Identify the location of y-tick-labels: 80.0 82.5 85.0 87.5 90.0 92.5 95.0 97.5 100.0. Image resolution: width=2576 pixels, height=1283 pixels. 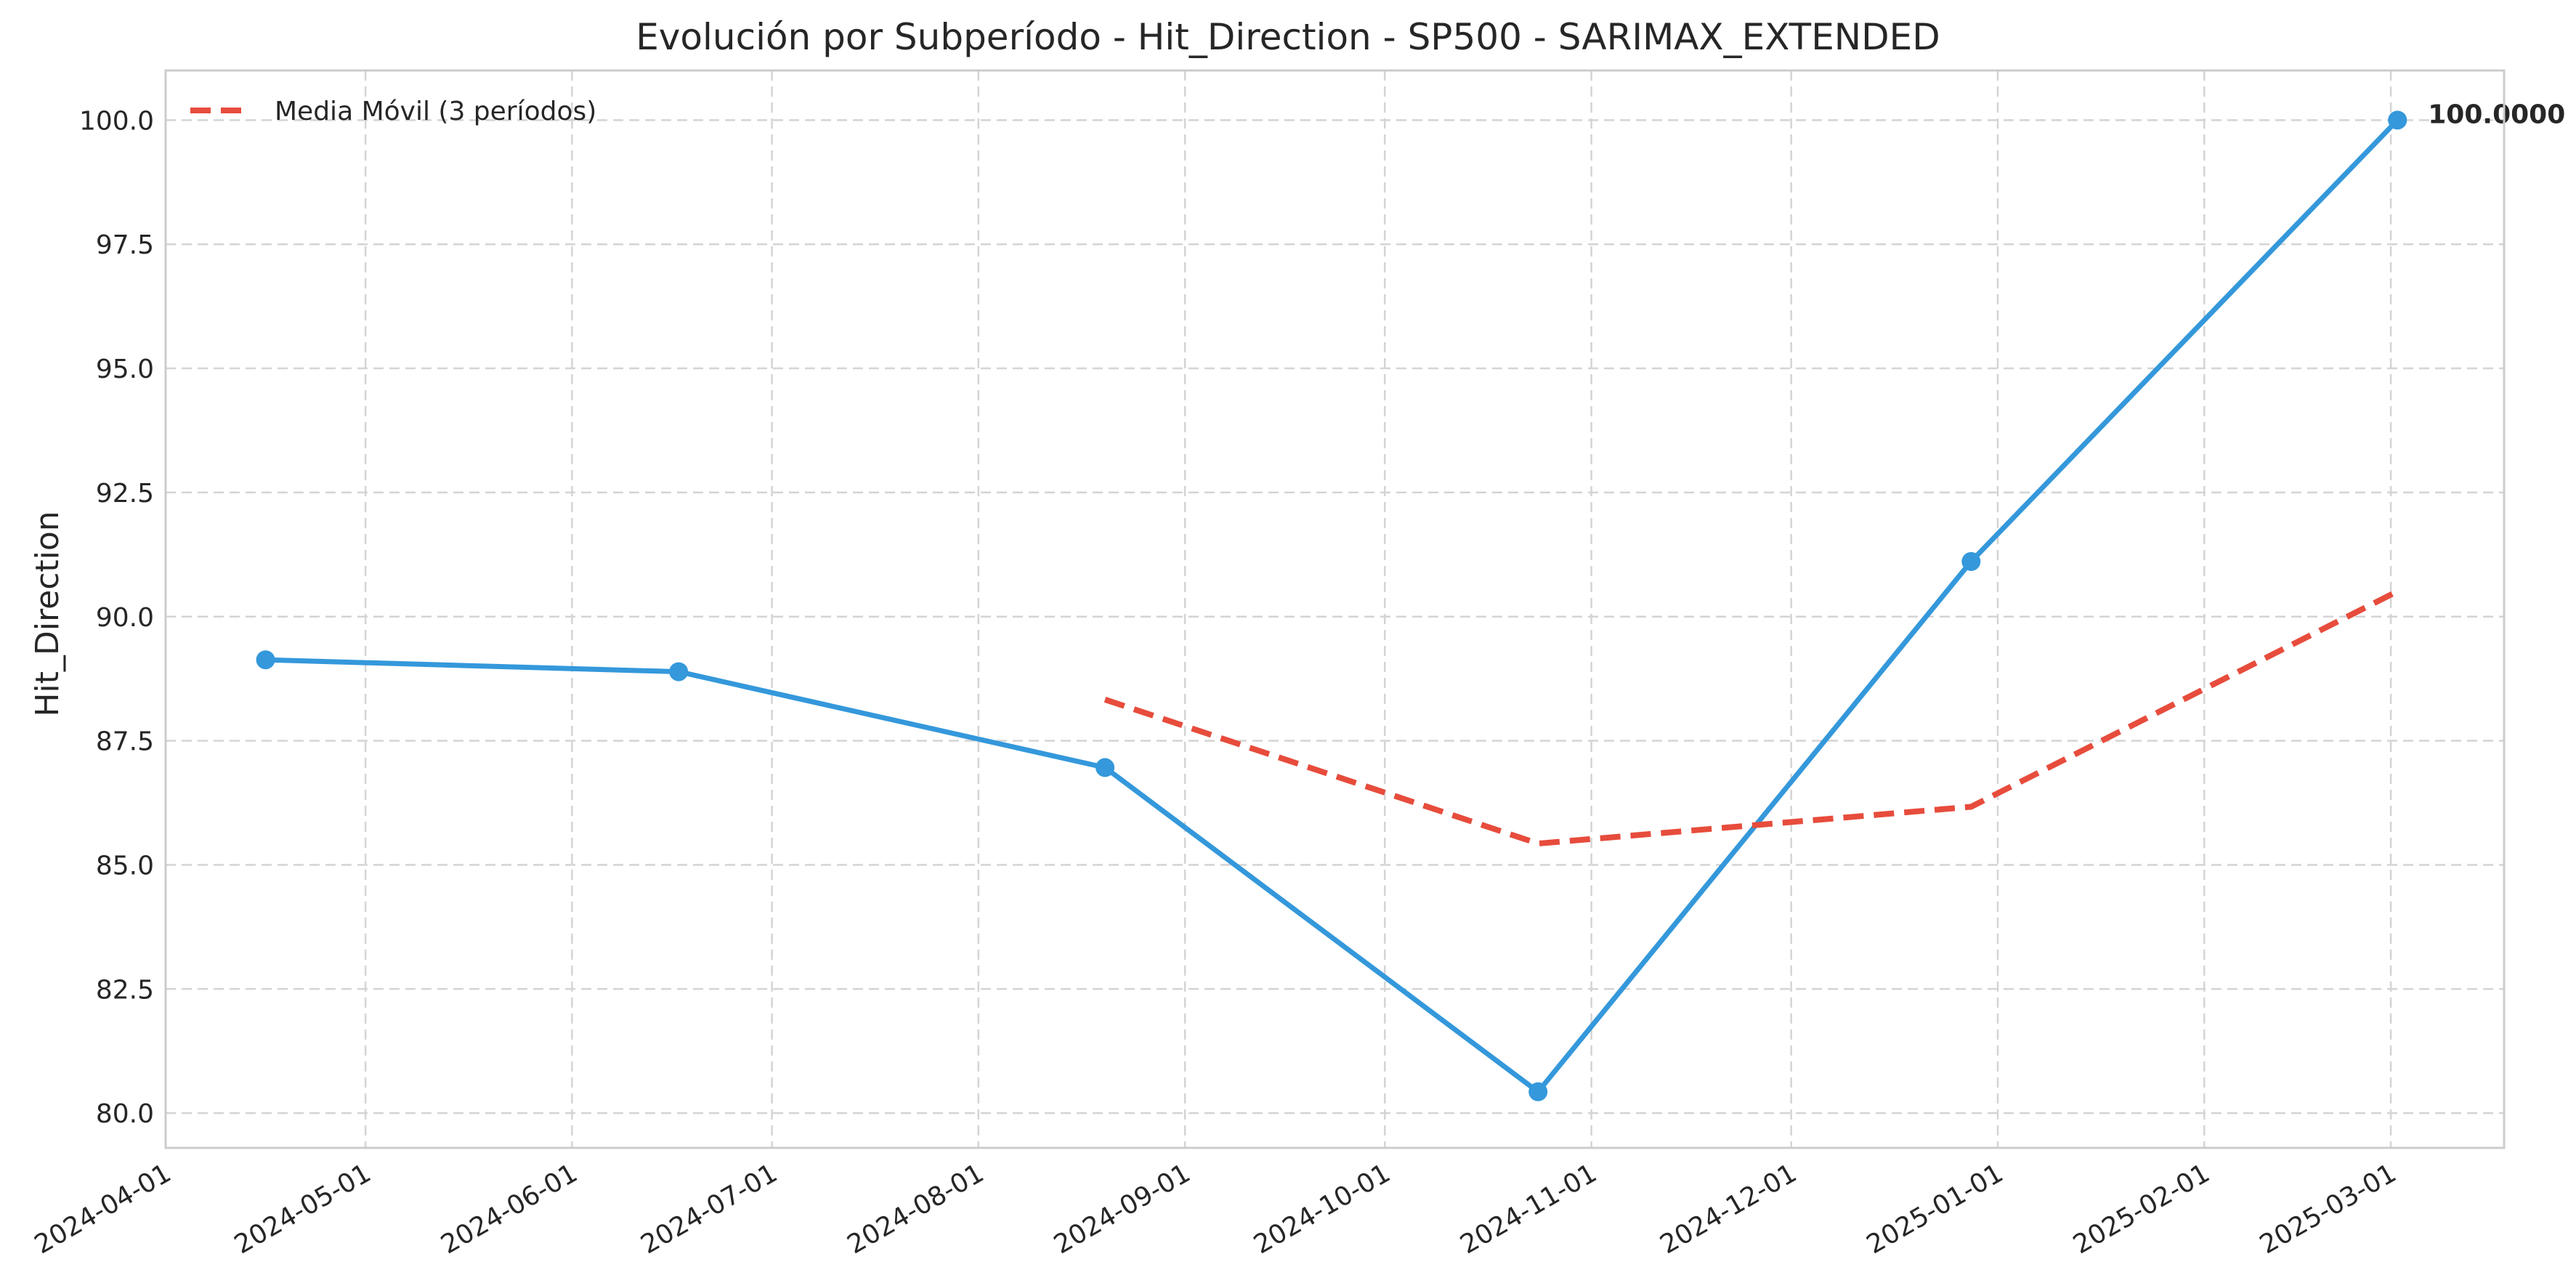
(116, 617).